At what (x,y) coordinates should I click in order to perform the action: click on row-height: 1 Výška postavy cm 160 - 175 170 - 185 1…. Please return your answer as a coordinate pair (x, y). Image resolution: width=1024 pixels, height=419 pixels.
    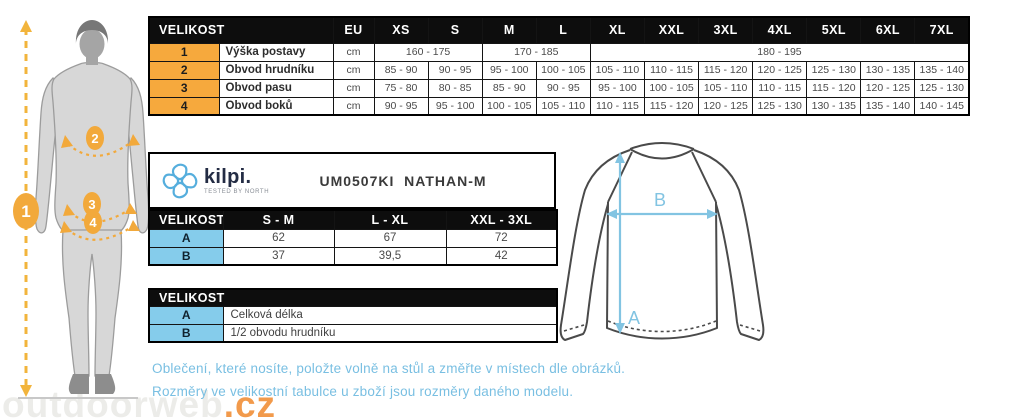
    Looking at the image, I should click on (559, 52).